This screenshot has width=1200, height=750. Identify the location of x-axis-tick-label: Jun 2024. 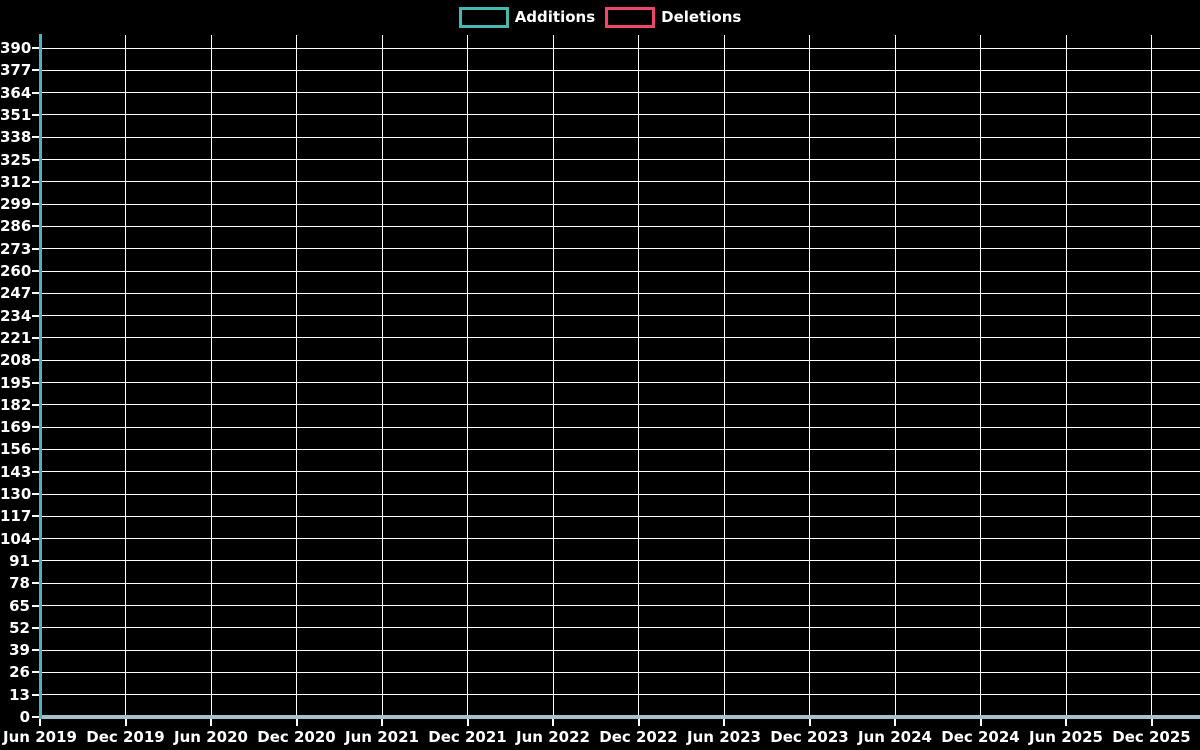
(895, 737).